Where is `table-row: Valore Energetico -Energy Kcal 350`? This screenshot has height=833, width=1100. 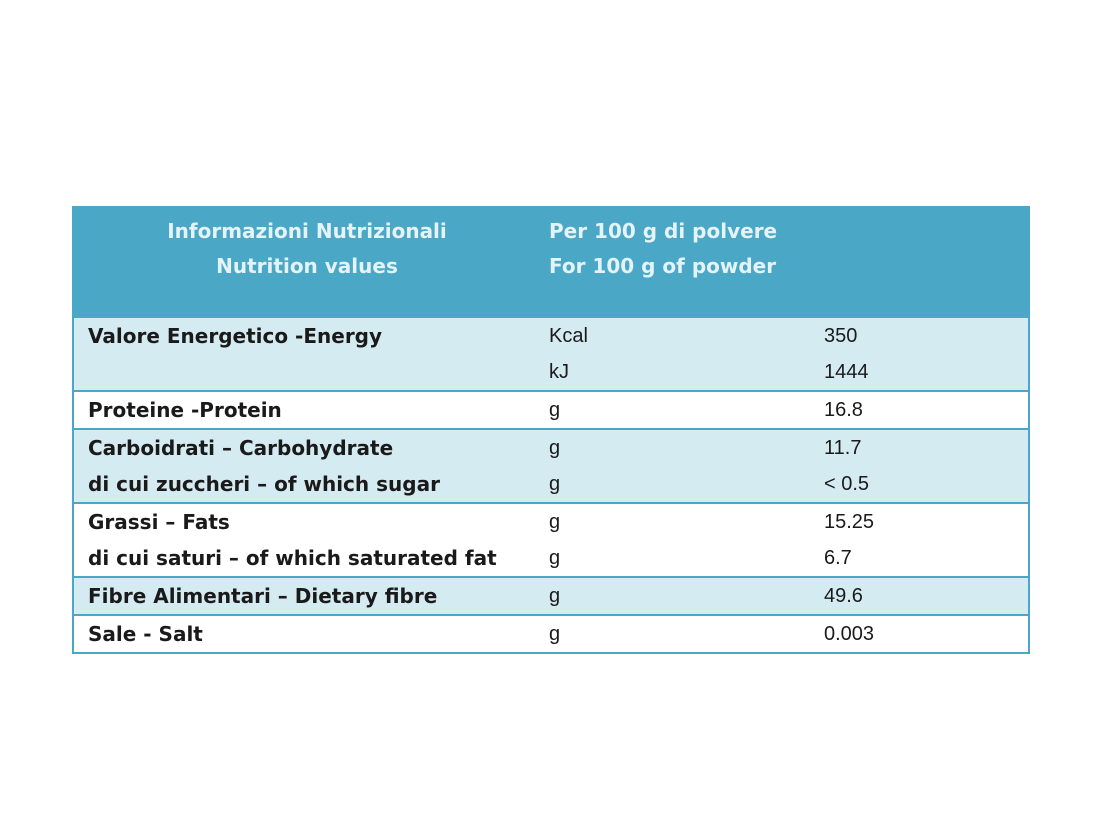
table-row: Valore Energetico -Energy Kcal 350 is located at coordinates (551, 336).